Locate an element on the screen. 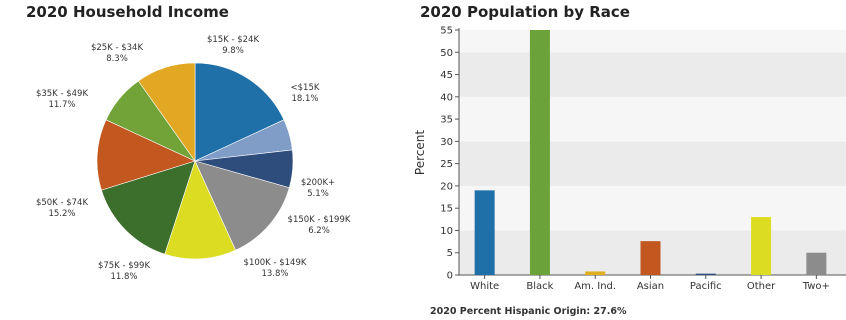  pie-slice-value-label: 8.3% is located at coordinates (117, 59).